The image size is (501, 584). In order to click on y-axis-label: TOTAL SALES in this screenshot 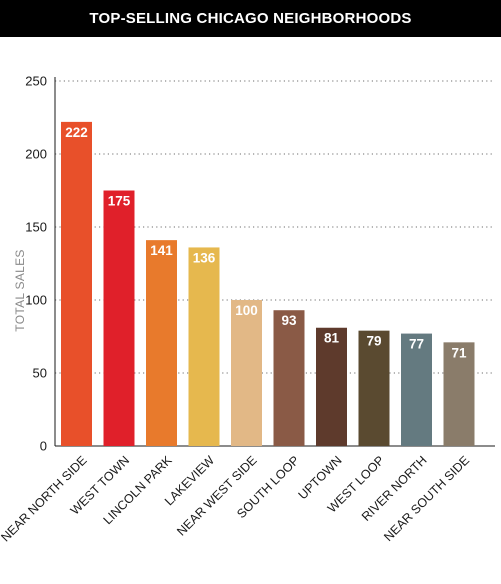, I will do `click(20, 290)`.